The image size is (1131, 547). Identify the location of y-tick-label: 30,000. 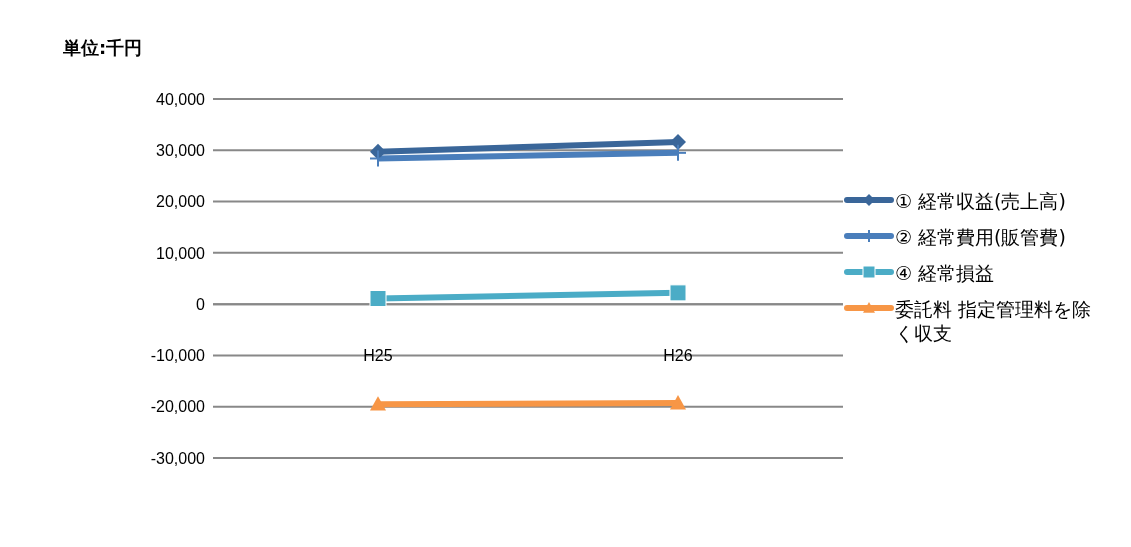
(181, 150).